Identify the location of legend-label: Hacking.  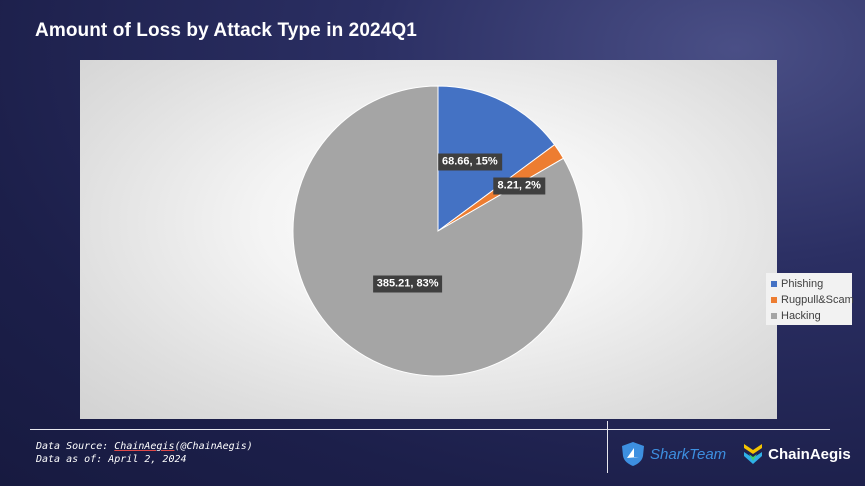
(801, 316).